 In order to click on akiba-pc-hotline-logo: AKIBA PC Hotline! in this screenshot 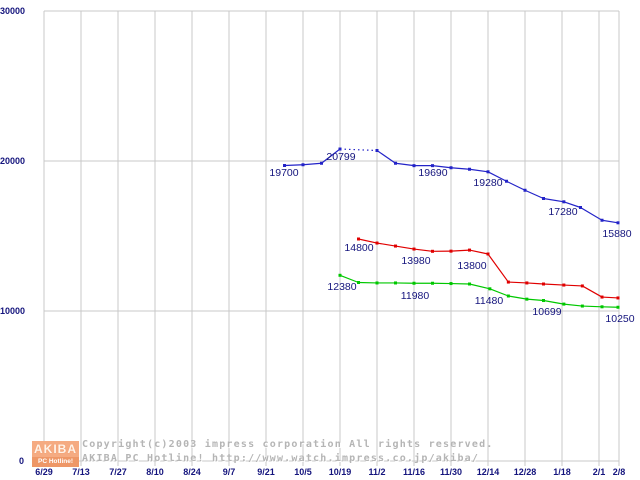, I will do `click(55, 454)`.